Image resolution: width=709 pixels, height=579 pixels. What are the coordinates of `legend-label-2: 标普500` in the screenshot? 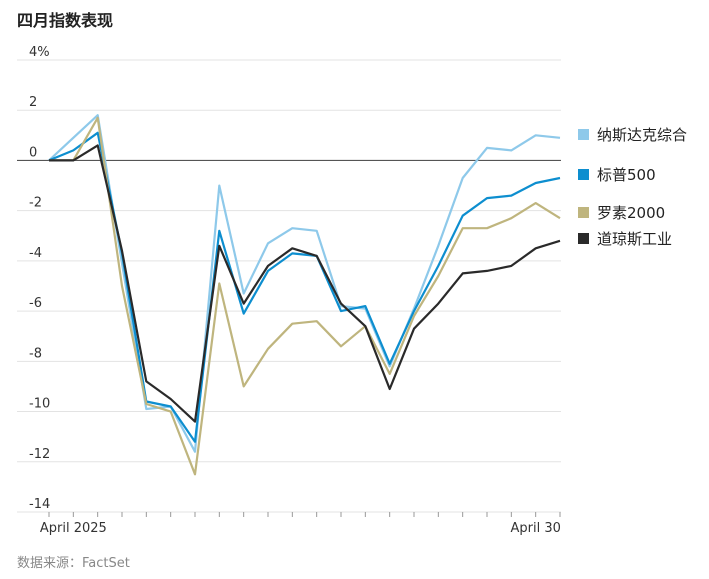 It's located at (626, 175).